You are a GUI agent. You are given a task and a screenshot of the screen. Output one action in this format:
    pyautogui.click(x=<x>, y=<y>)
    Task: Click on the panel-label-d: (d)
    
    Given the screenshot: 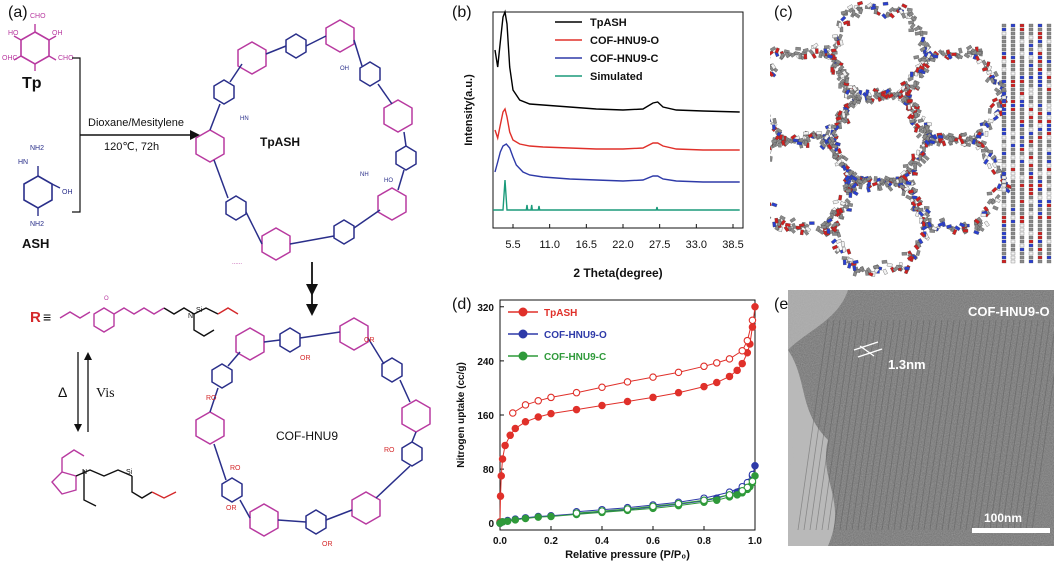 What is the action you would take?
    pyautogui.click(x=462, y=304)
    